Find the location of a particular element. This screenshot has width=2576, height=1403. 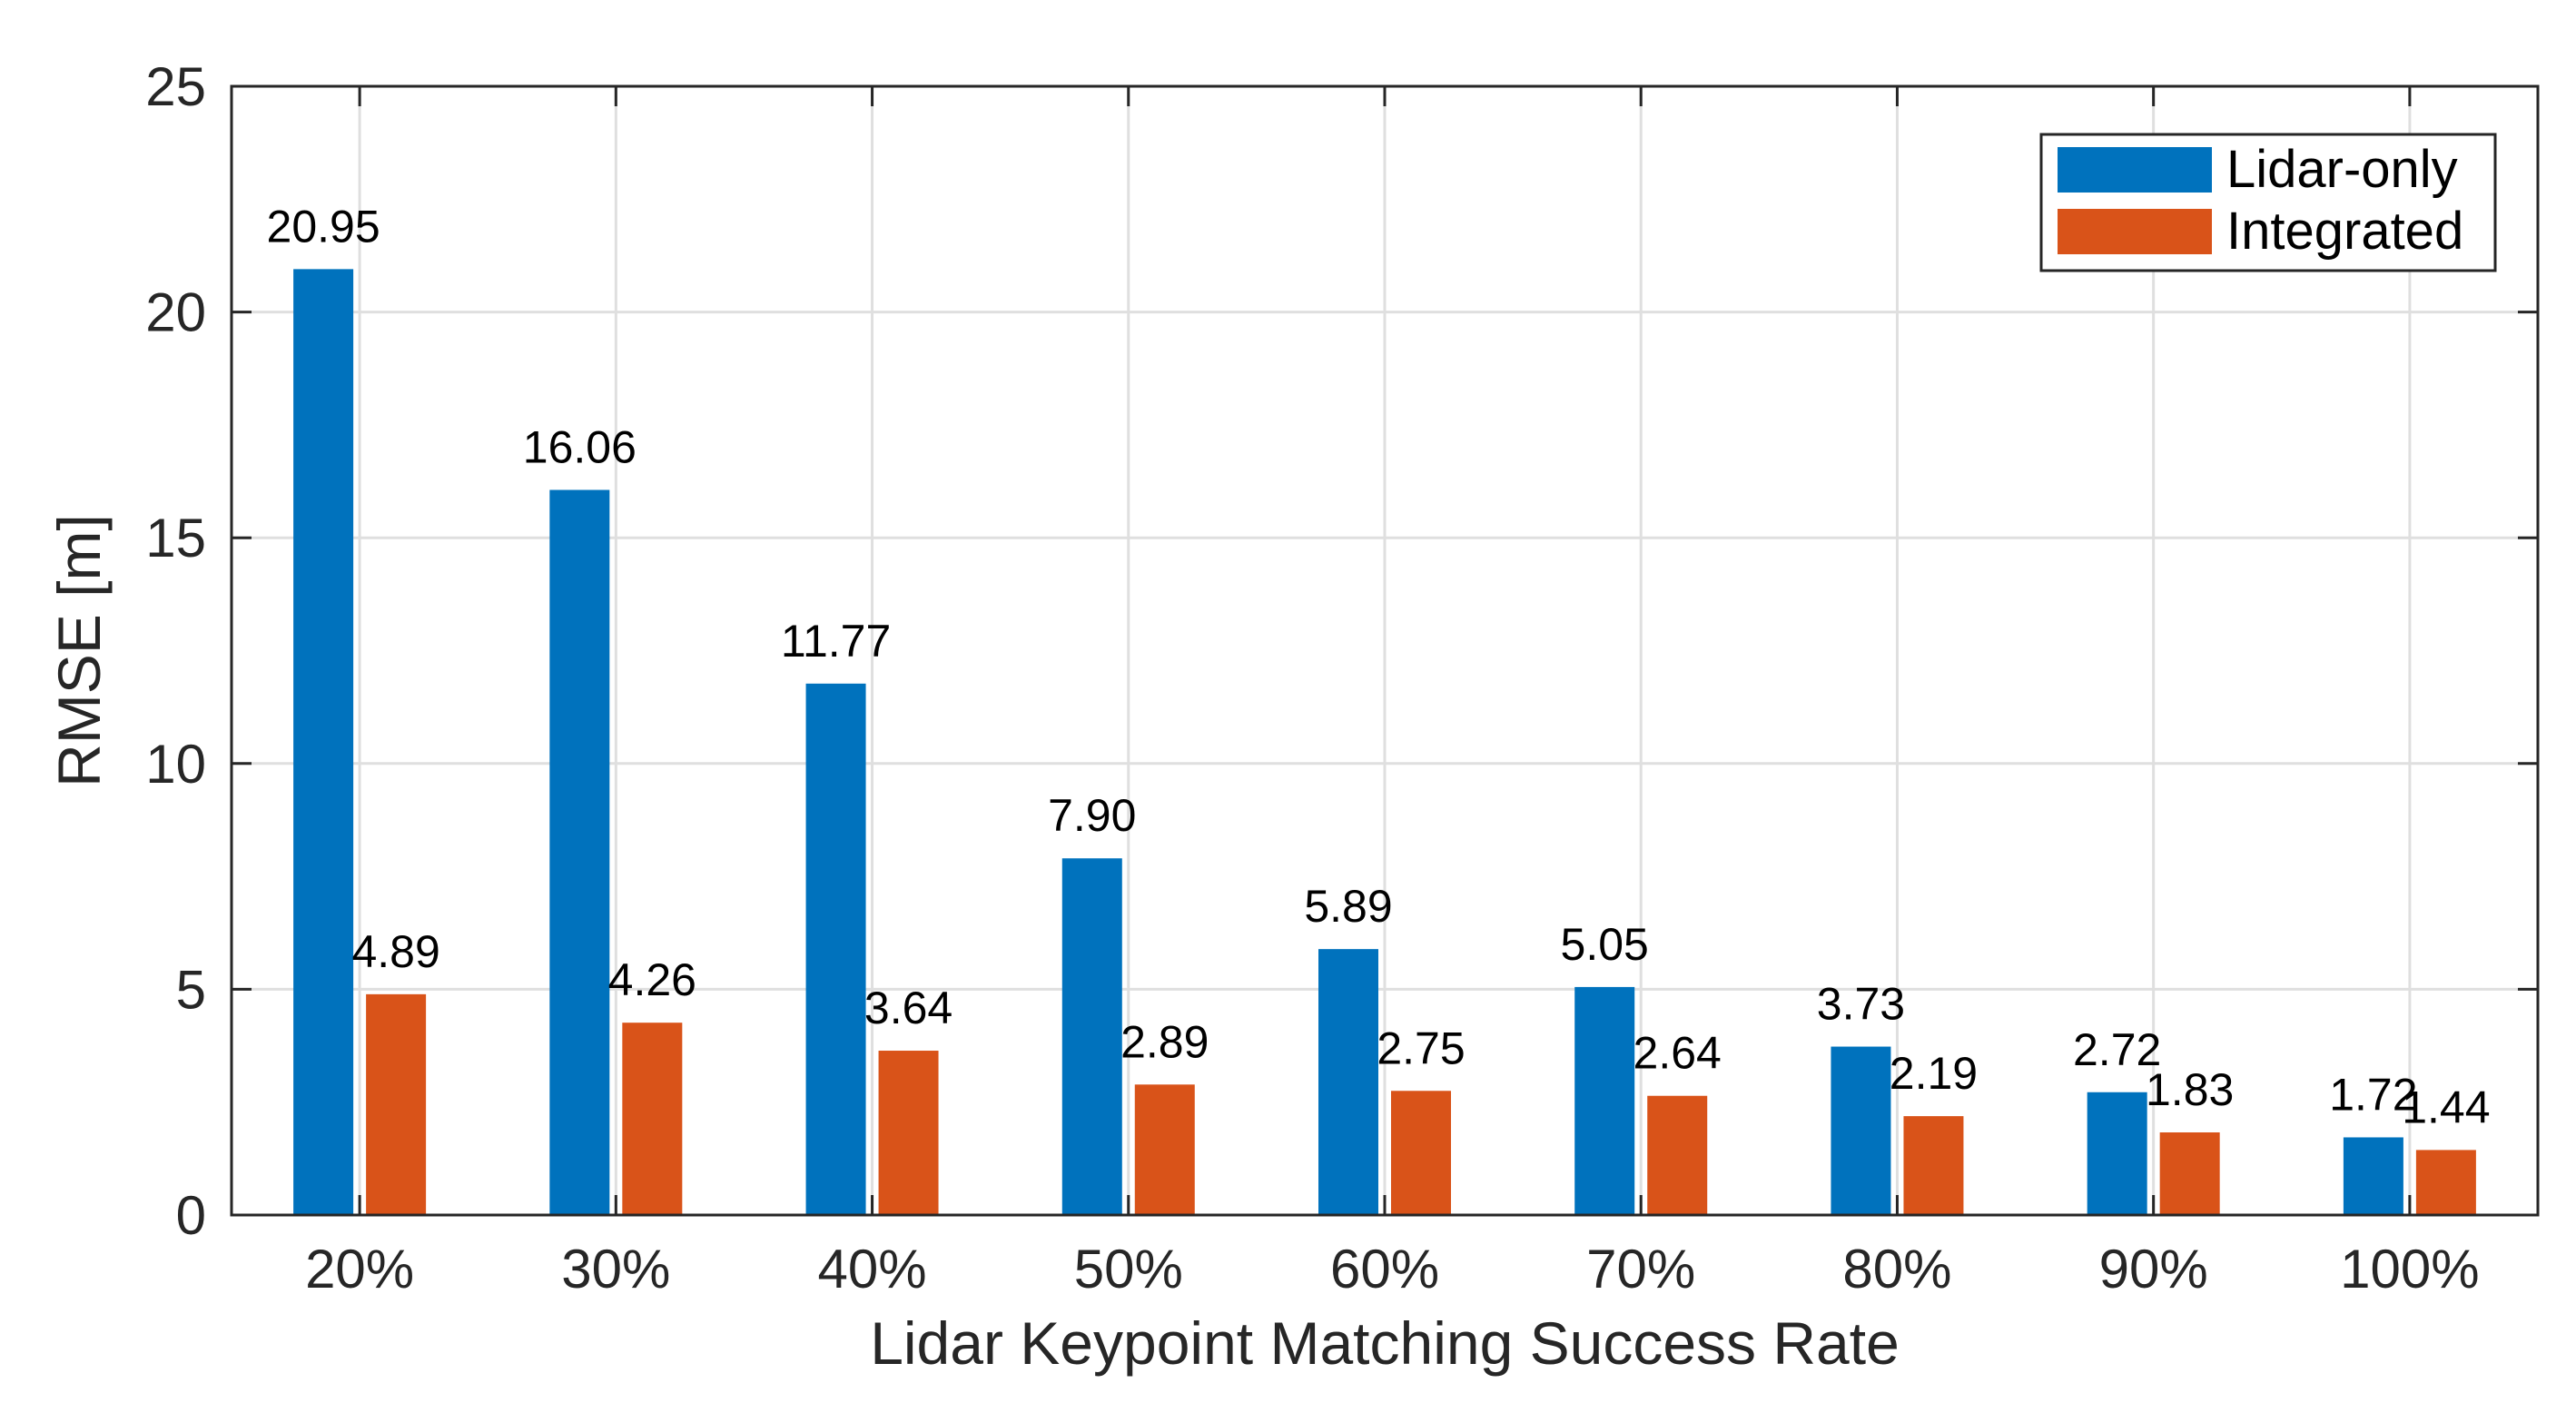

data-label: 3.73 is located at coordinates (1861, 1004).